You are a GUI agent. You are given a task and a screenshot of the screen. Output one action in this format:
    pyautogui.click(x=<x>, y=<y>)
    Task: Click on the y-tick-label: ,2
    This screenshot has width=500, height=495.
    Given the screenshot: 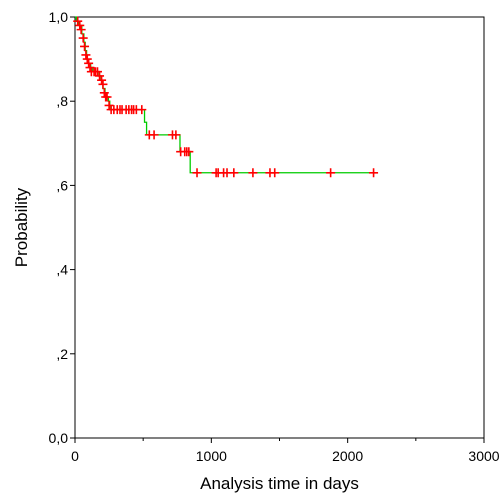 What is the action you would take?
    pyautogui.click(x=62, y=354)
    